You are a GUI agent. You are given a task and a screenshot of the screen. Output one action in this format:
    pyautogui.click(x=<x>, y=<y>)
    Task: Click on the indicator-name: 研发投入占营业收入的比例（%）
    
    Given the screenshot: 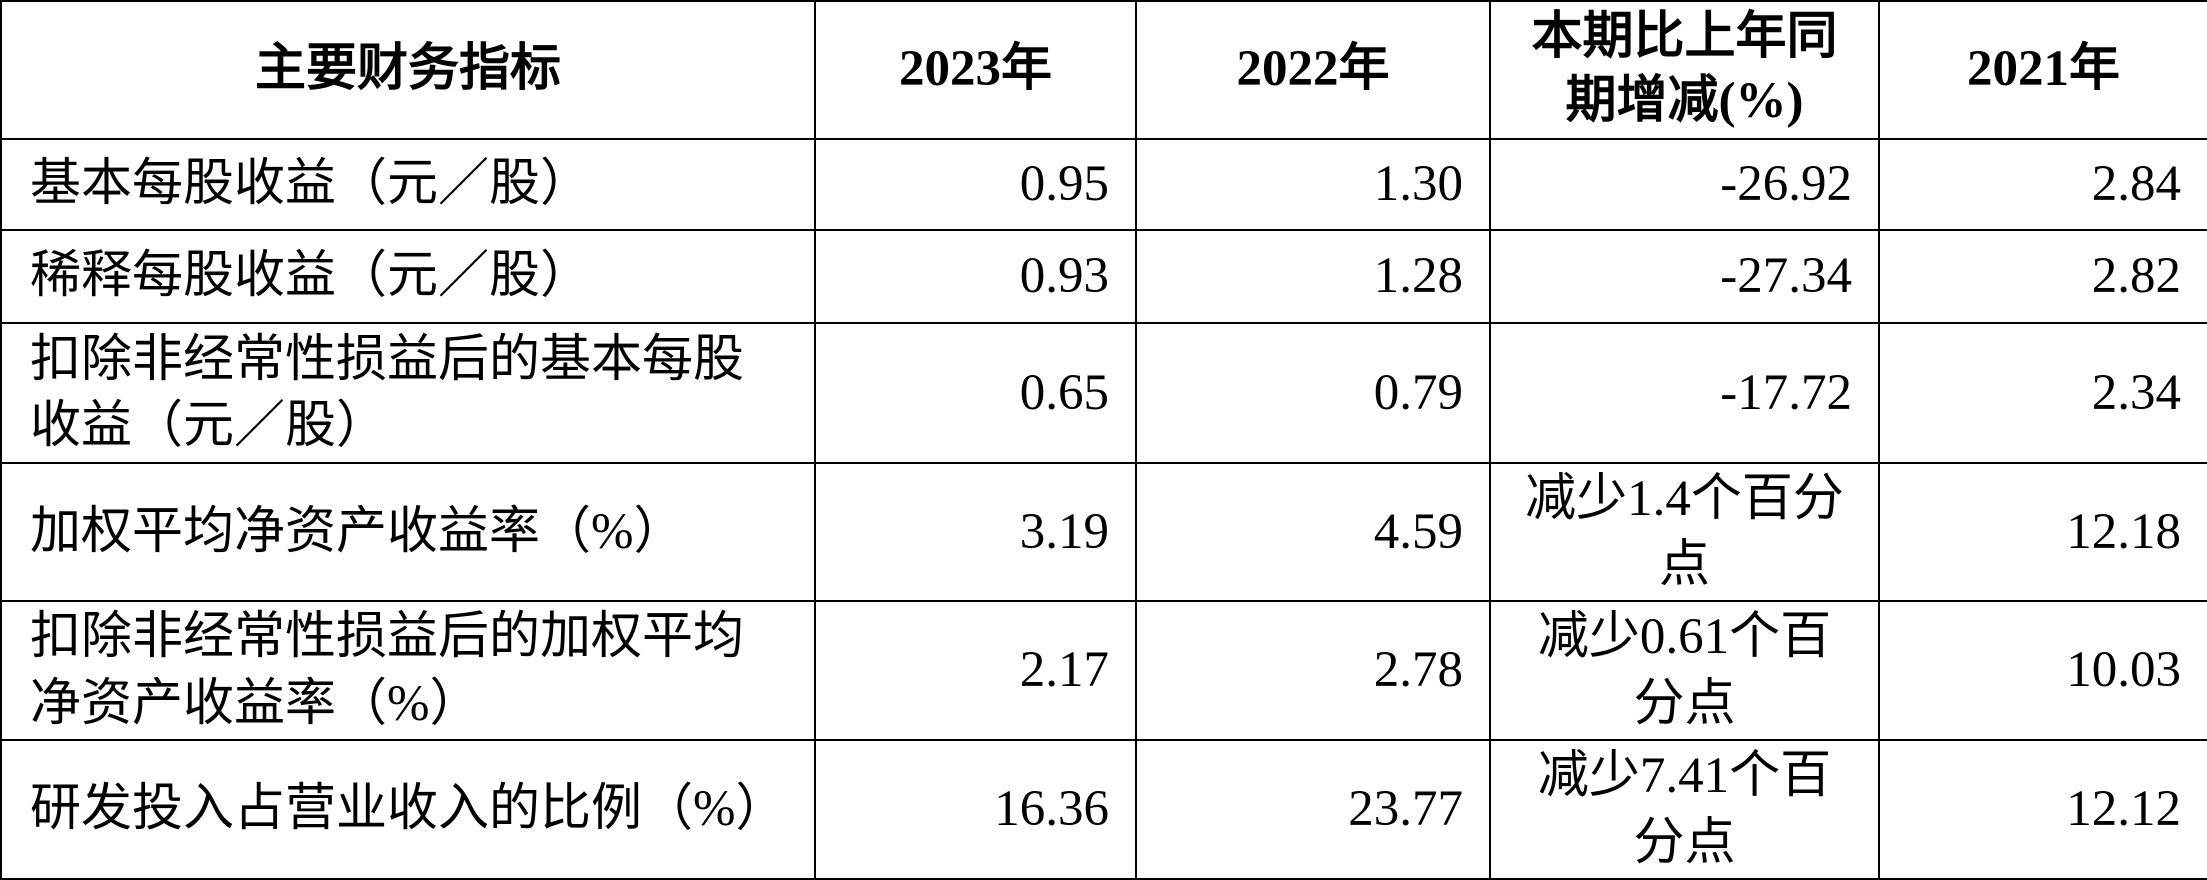 What is the action you would take?
    pyautogui.click(x=408, y=809)
    